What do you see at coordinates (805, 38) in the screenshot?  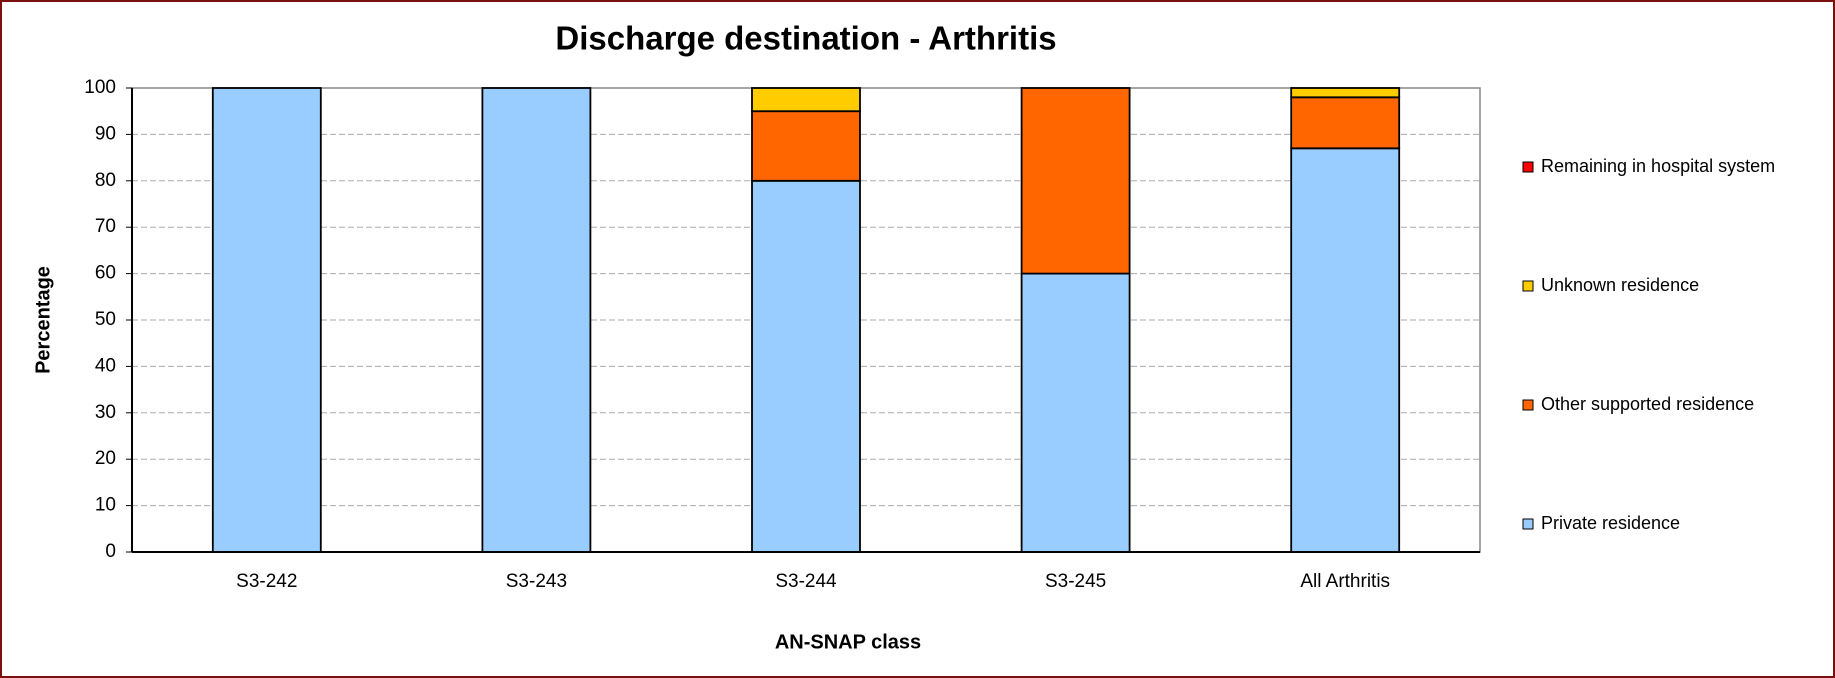 I see `chart-title: Discharge destination - Arthritis` at bounding box center [805, 38].